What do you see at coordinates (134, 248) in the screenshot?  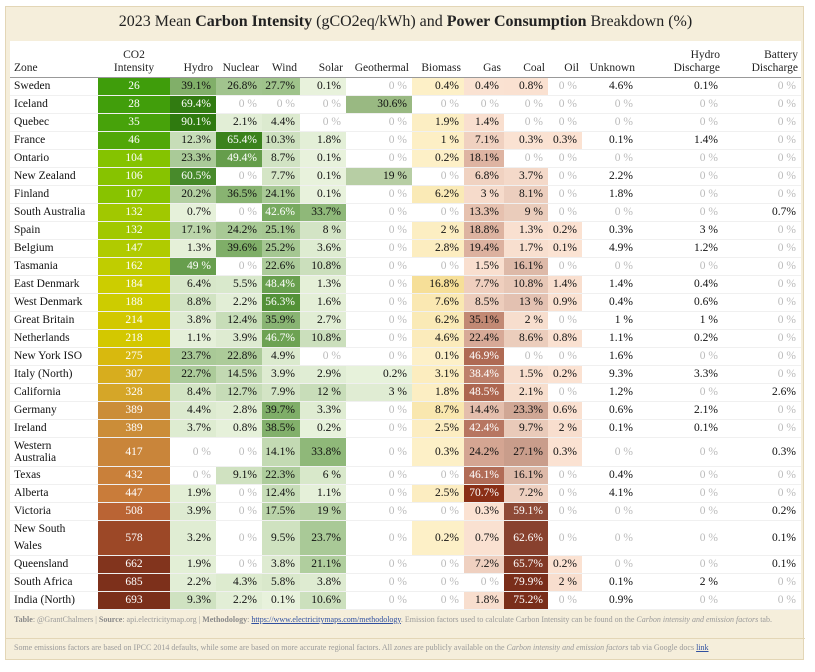 I see `co2-intensity-cell: 147` at bounding box center [134, 248].